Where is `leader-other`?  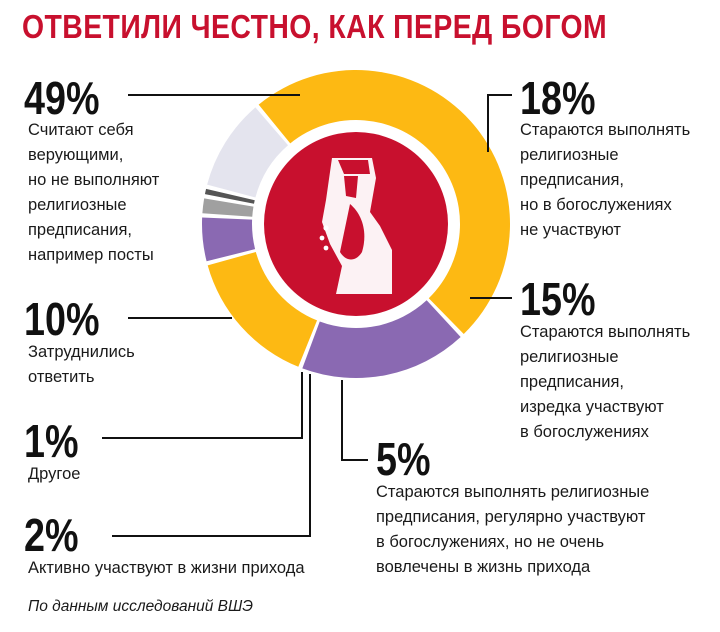
leader-other is located at coordinates (202, 405).